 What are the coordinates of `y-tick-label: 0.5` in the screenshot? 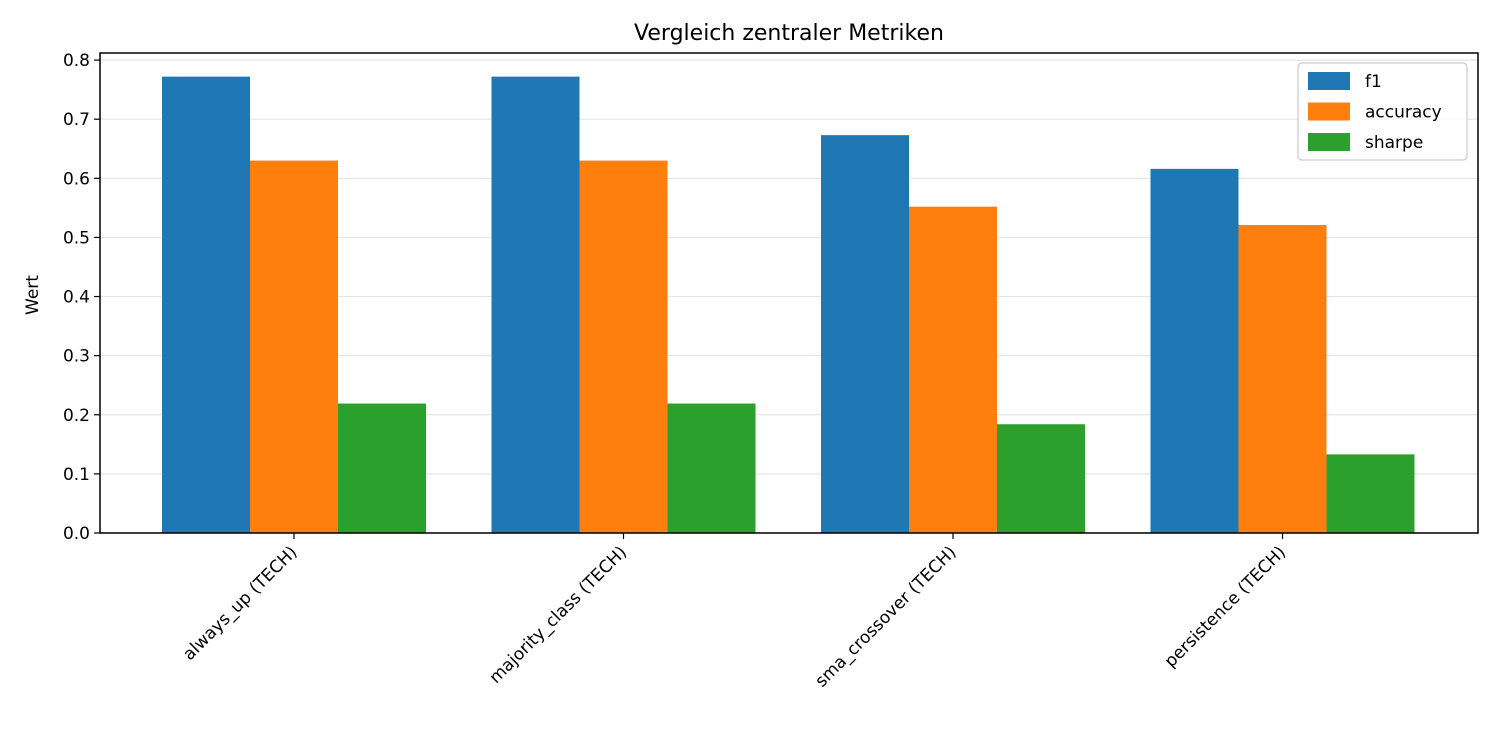 It's located at (76, 238).